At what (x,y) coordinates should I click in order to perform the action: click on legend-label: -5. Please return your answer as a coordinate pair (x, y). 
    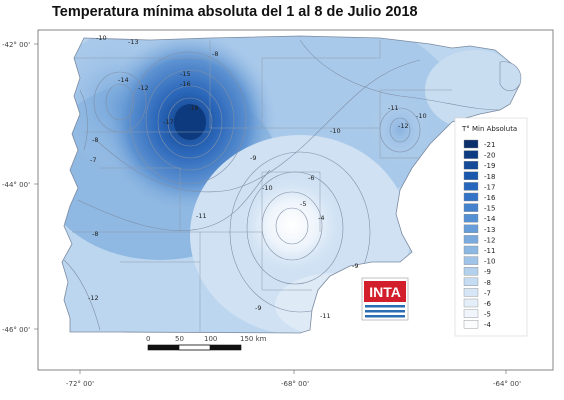
    Looking at the image, I should click on (487, 315).